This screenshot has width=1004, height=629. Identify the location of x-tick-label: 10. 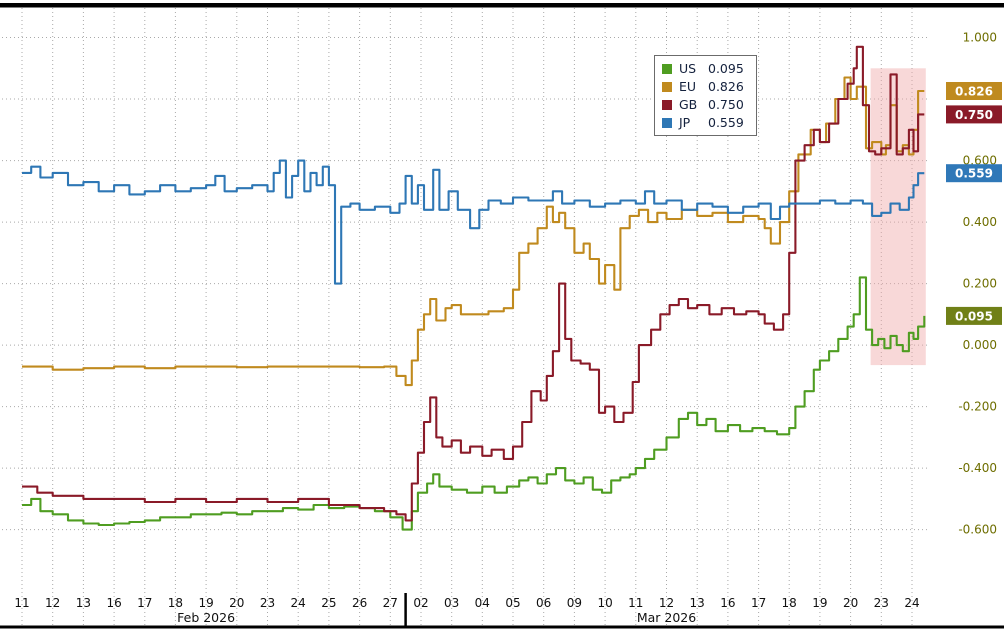
(604, 603).